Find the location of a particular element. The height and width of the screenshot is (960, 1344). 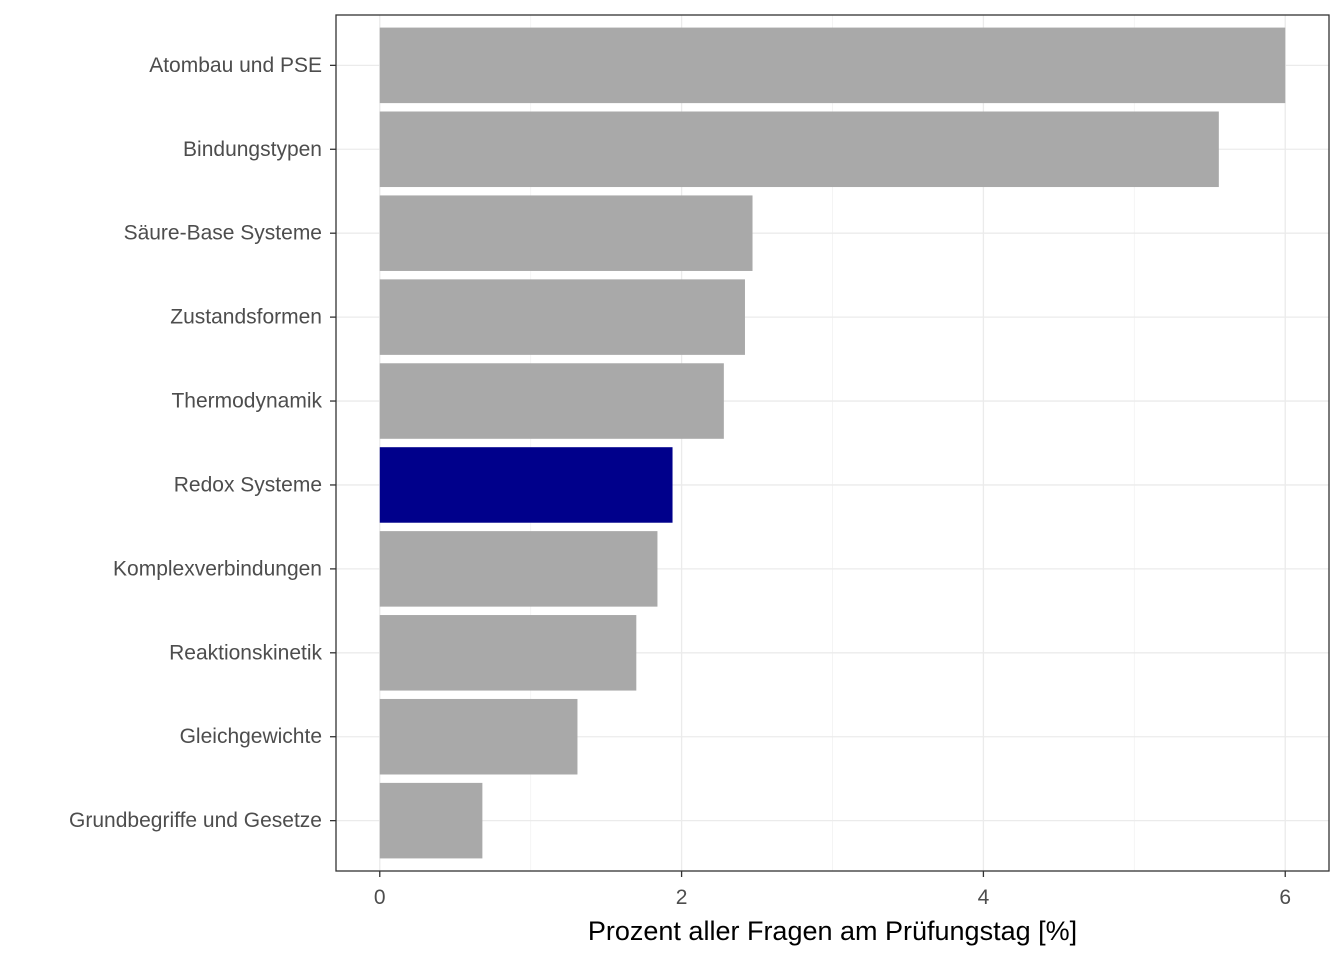

y-tick-label: Bindungstypen is located at coordinates (252, 149).